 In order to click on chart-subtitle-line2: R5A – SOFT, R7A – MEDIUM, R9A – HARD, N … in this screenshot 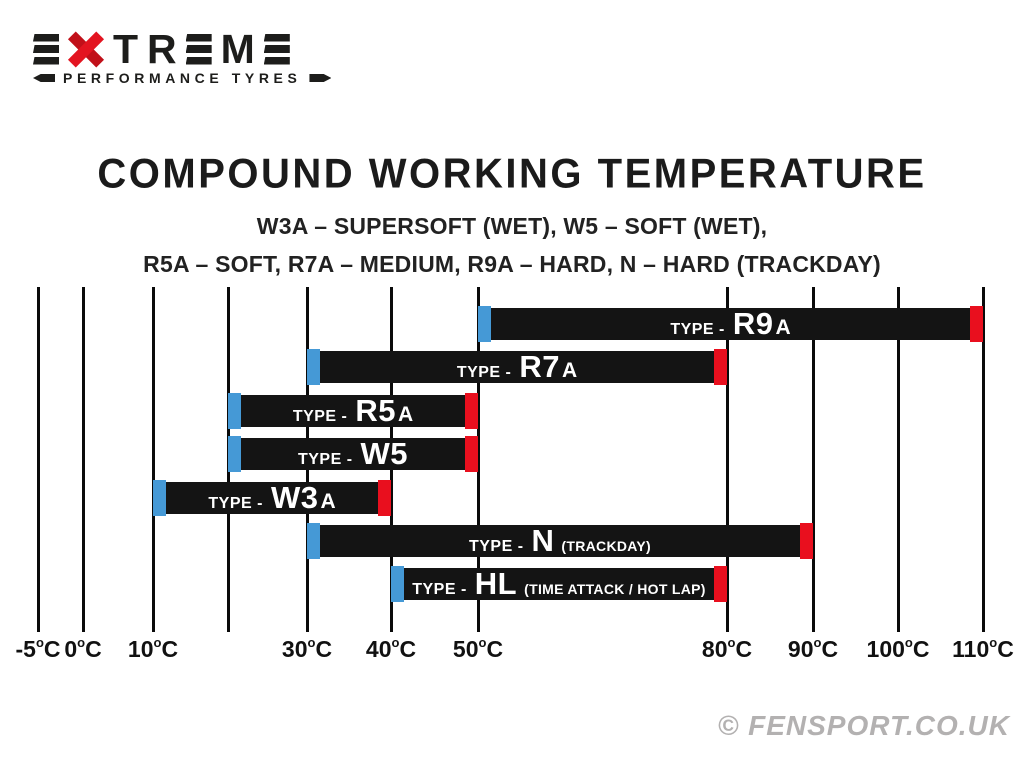, I will do `click(512, 264)`.